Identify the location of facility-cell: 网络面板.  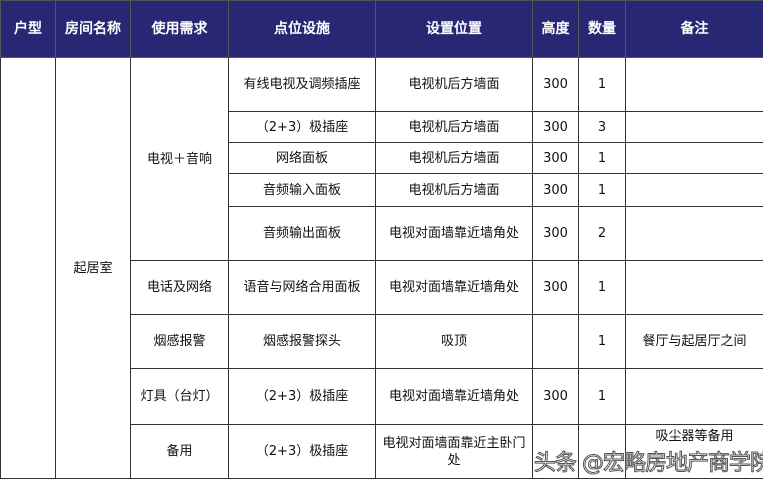
(302, 158).